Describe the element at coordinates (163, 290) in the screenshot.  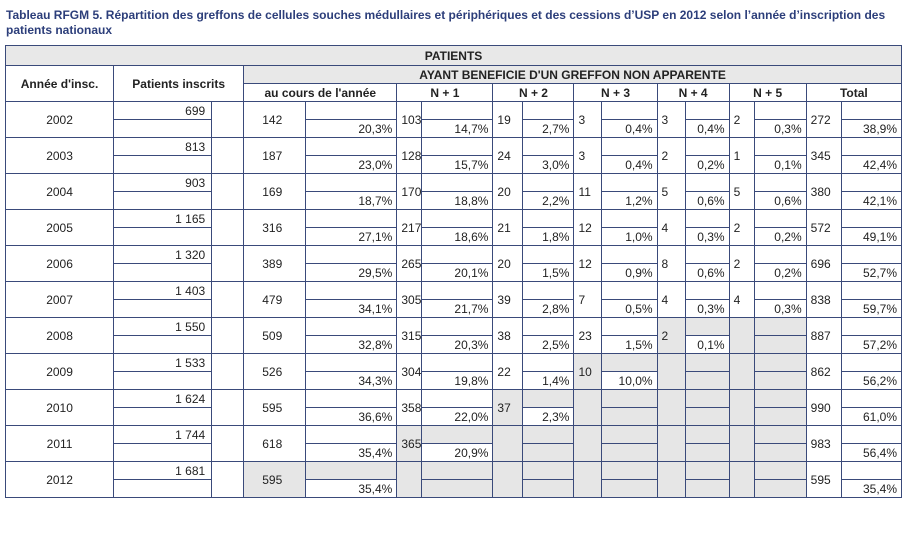
I see `cell-registered: 1 403` at that location.